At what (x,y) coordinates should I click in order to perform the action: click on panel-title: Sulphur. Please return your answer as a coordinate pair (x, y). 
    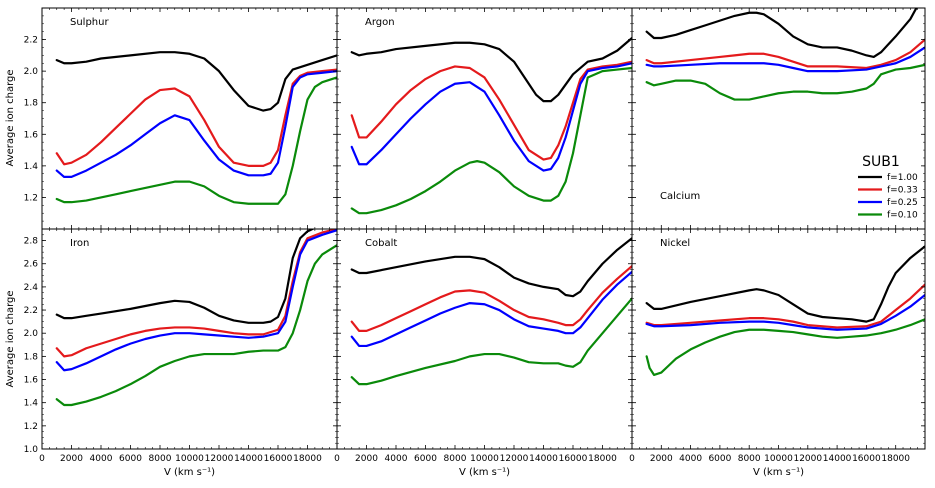
    Looking at the image, I should click on (89, 22).